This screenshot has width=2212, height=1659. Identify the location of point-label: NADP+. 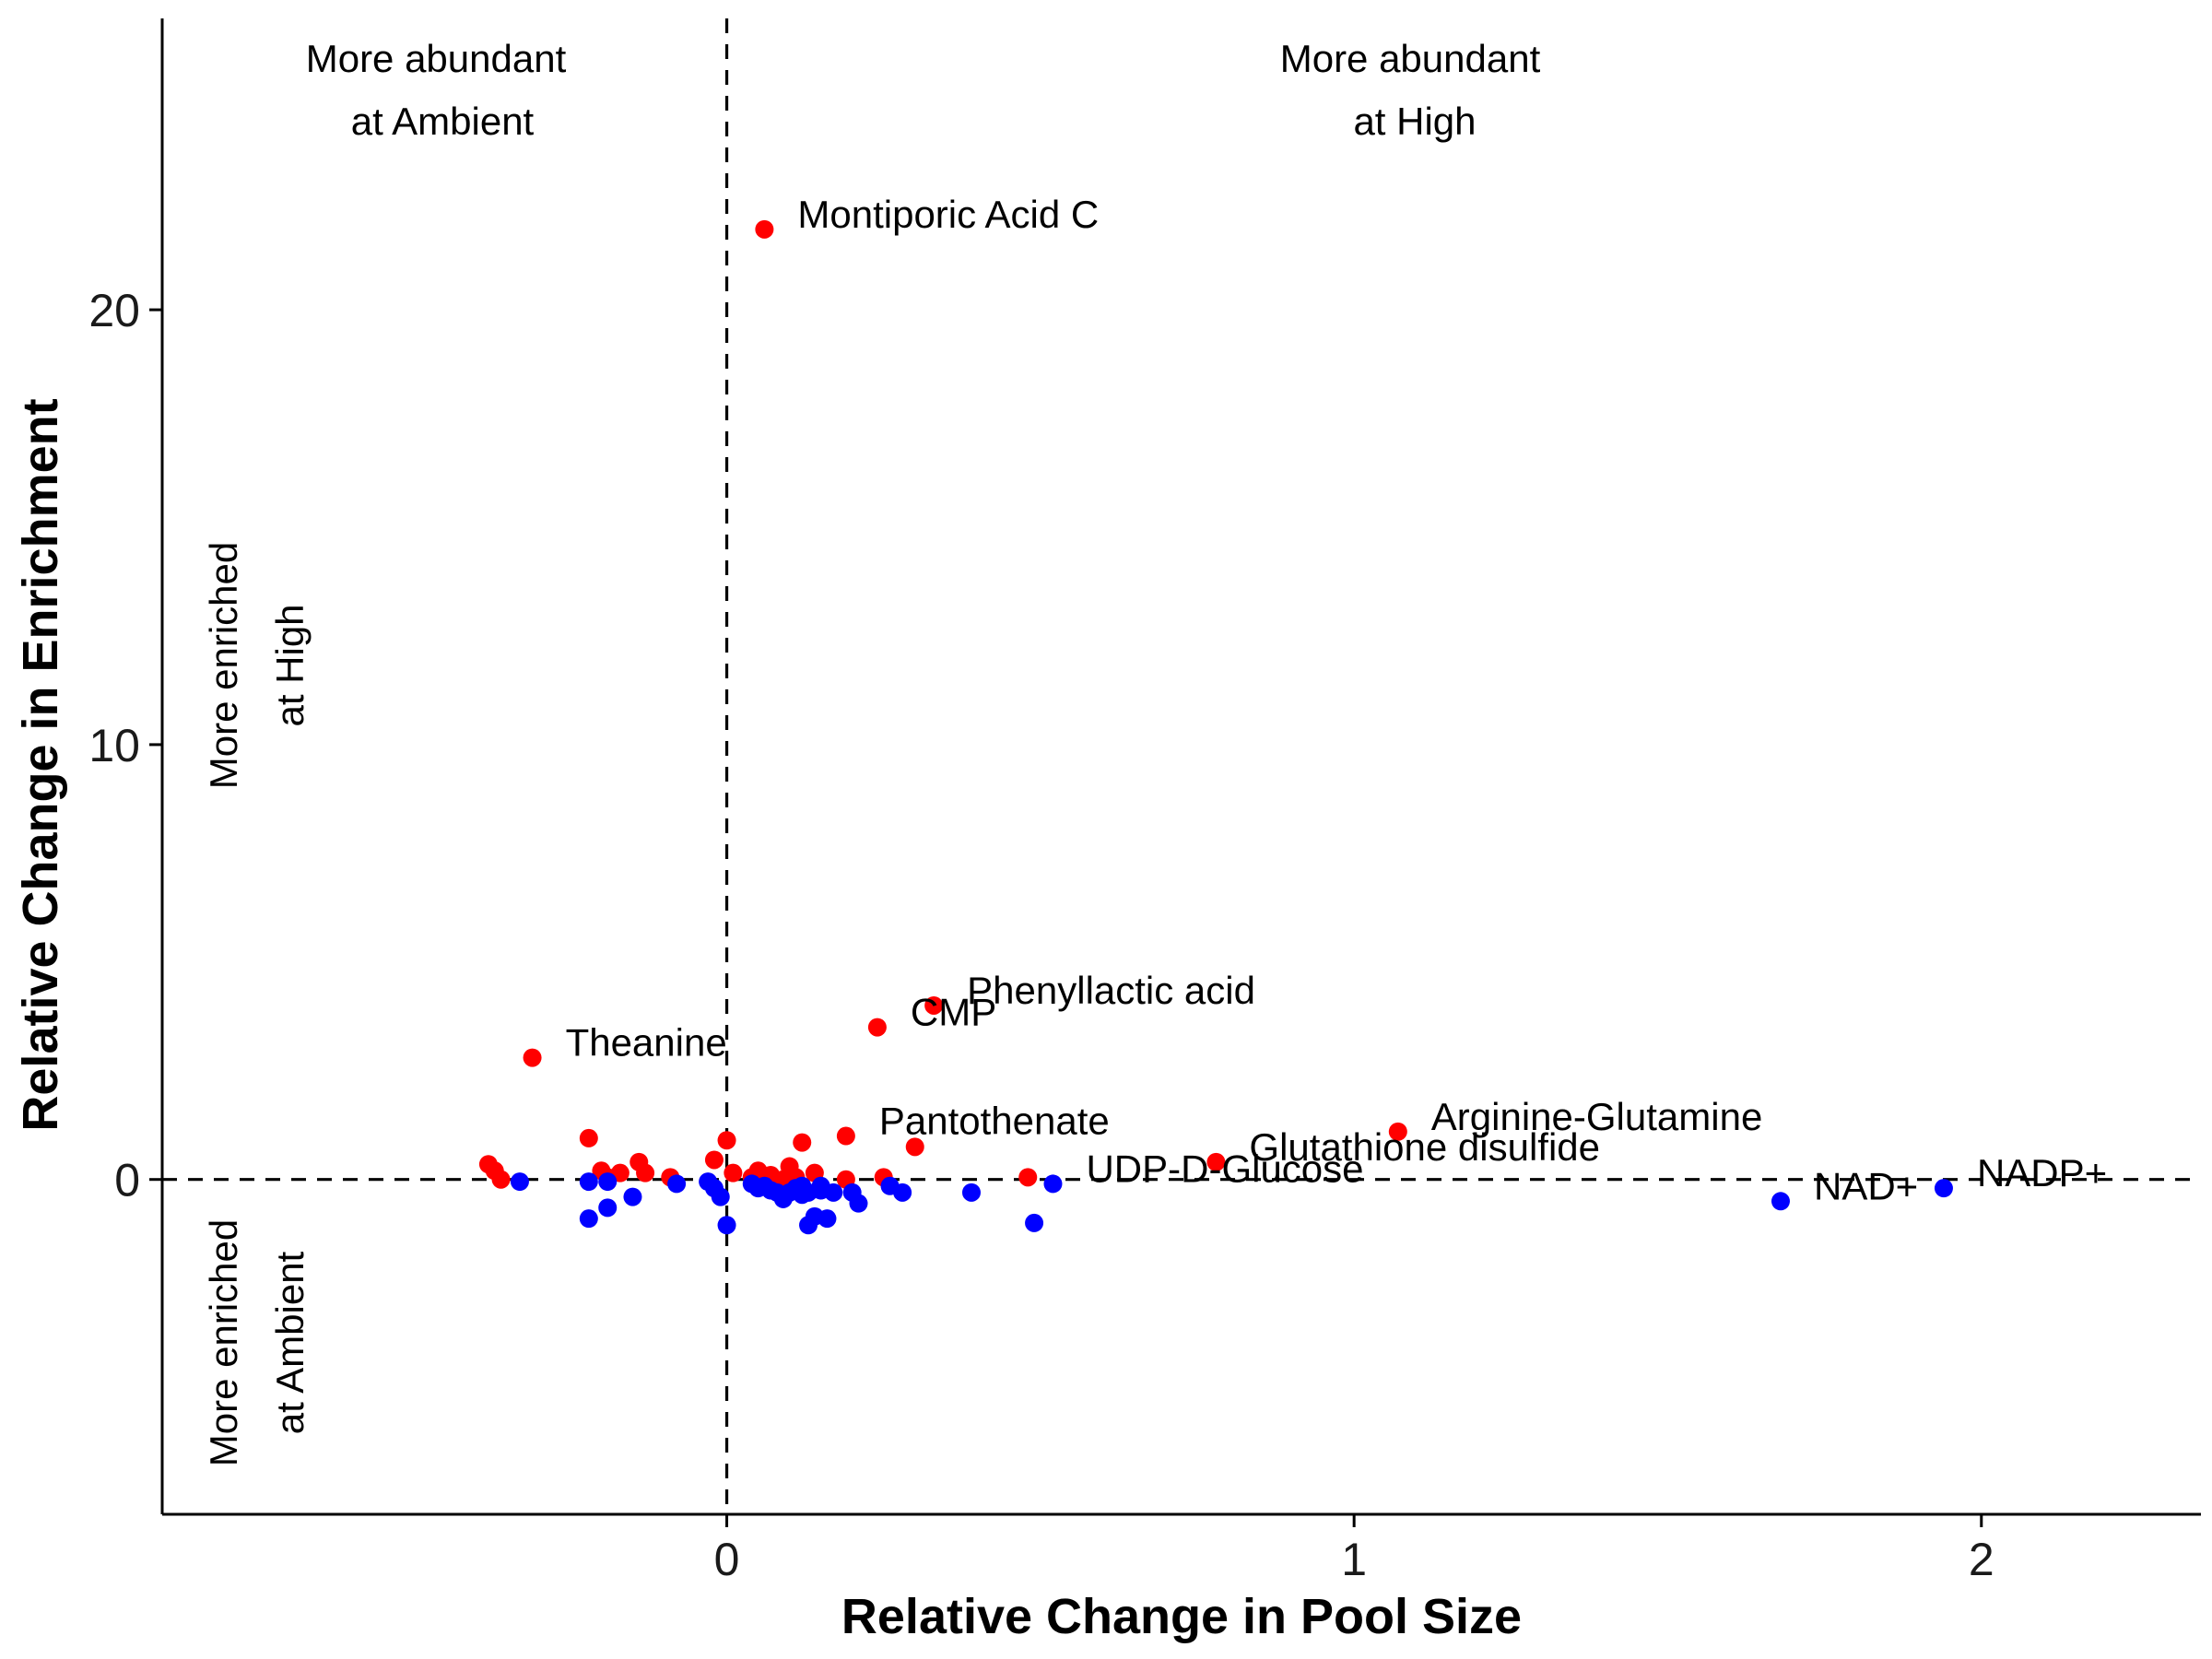
(2042, 1172).